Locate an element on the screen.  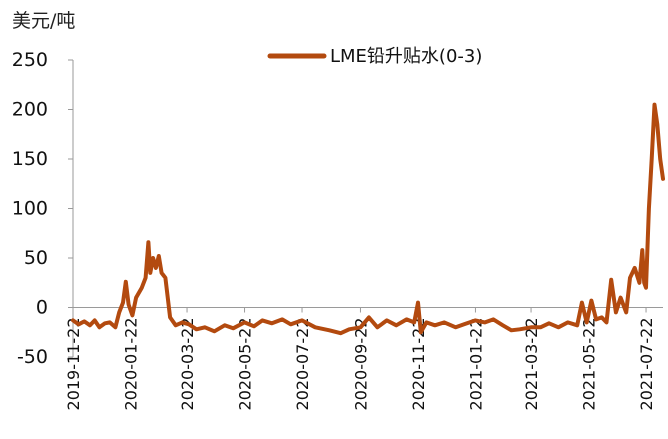
x-tick-label: 2021-05-22 is located at coordinates (589, 364).